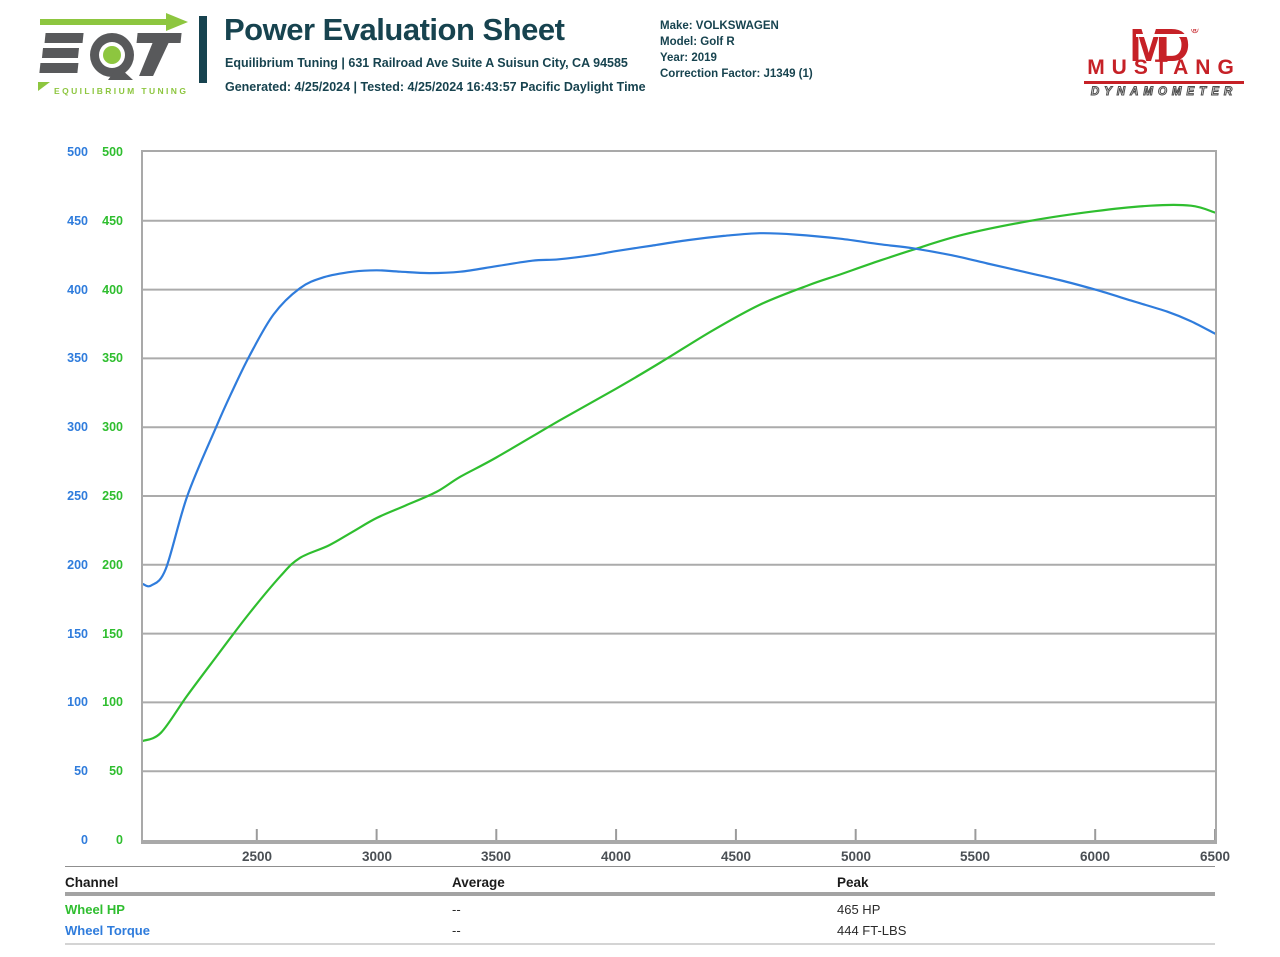 The width and height of the screenshot is (1280, 957). I want to click on x-axis-label-5500: 5500, so click(975, 856).